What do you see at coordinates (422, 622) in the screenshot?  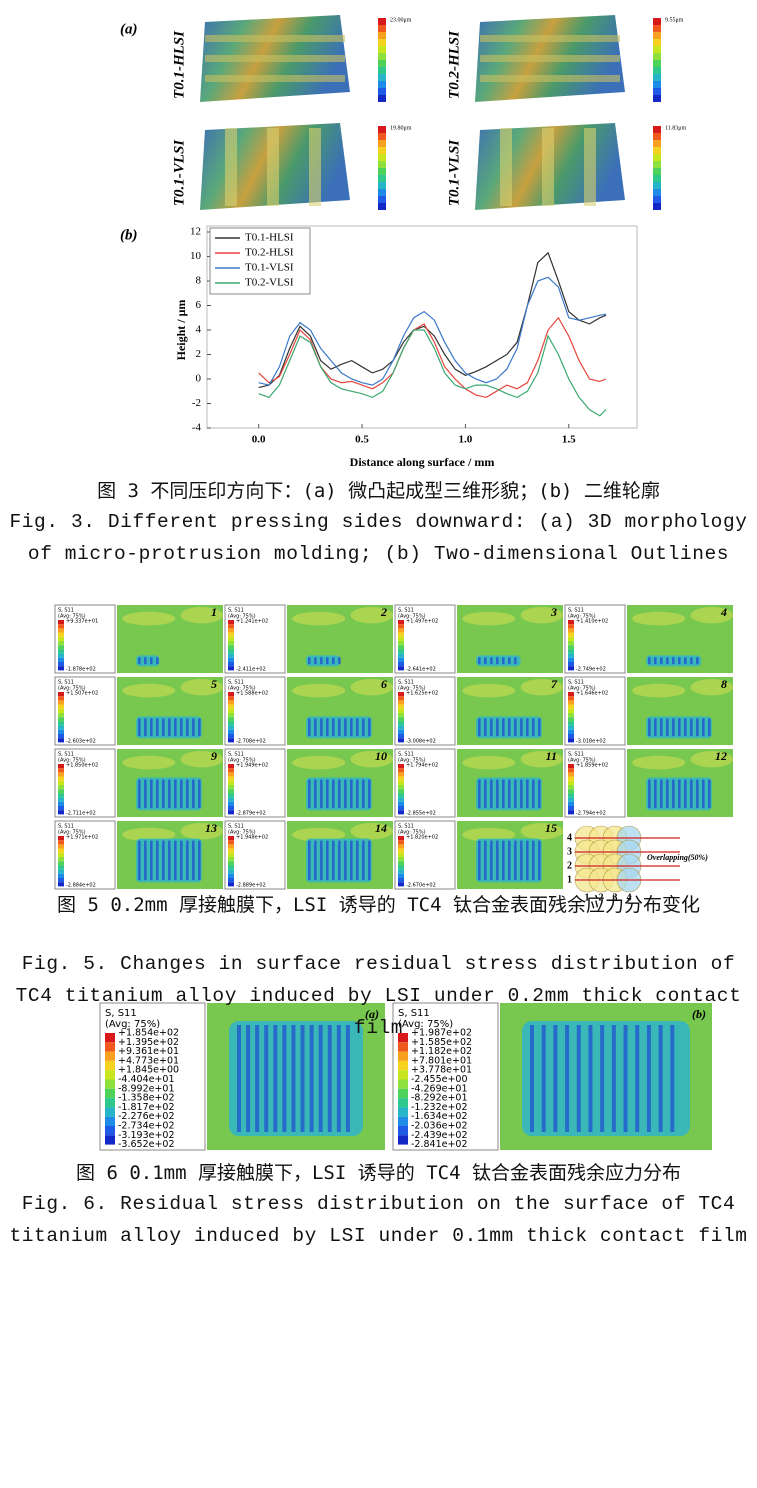 I see `legend-top: +1.497e+02` at bounding box center [422, 622].